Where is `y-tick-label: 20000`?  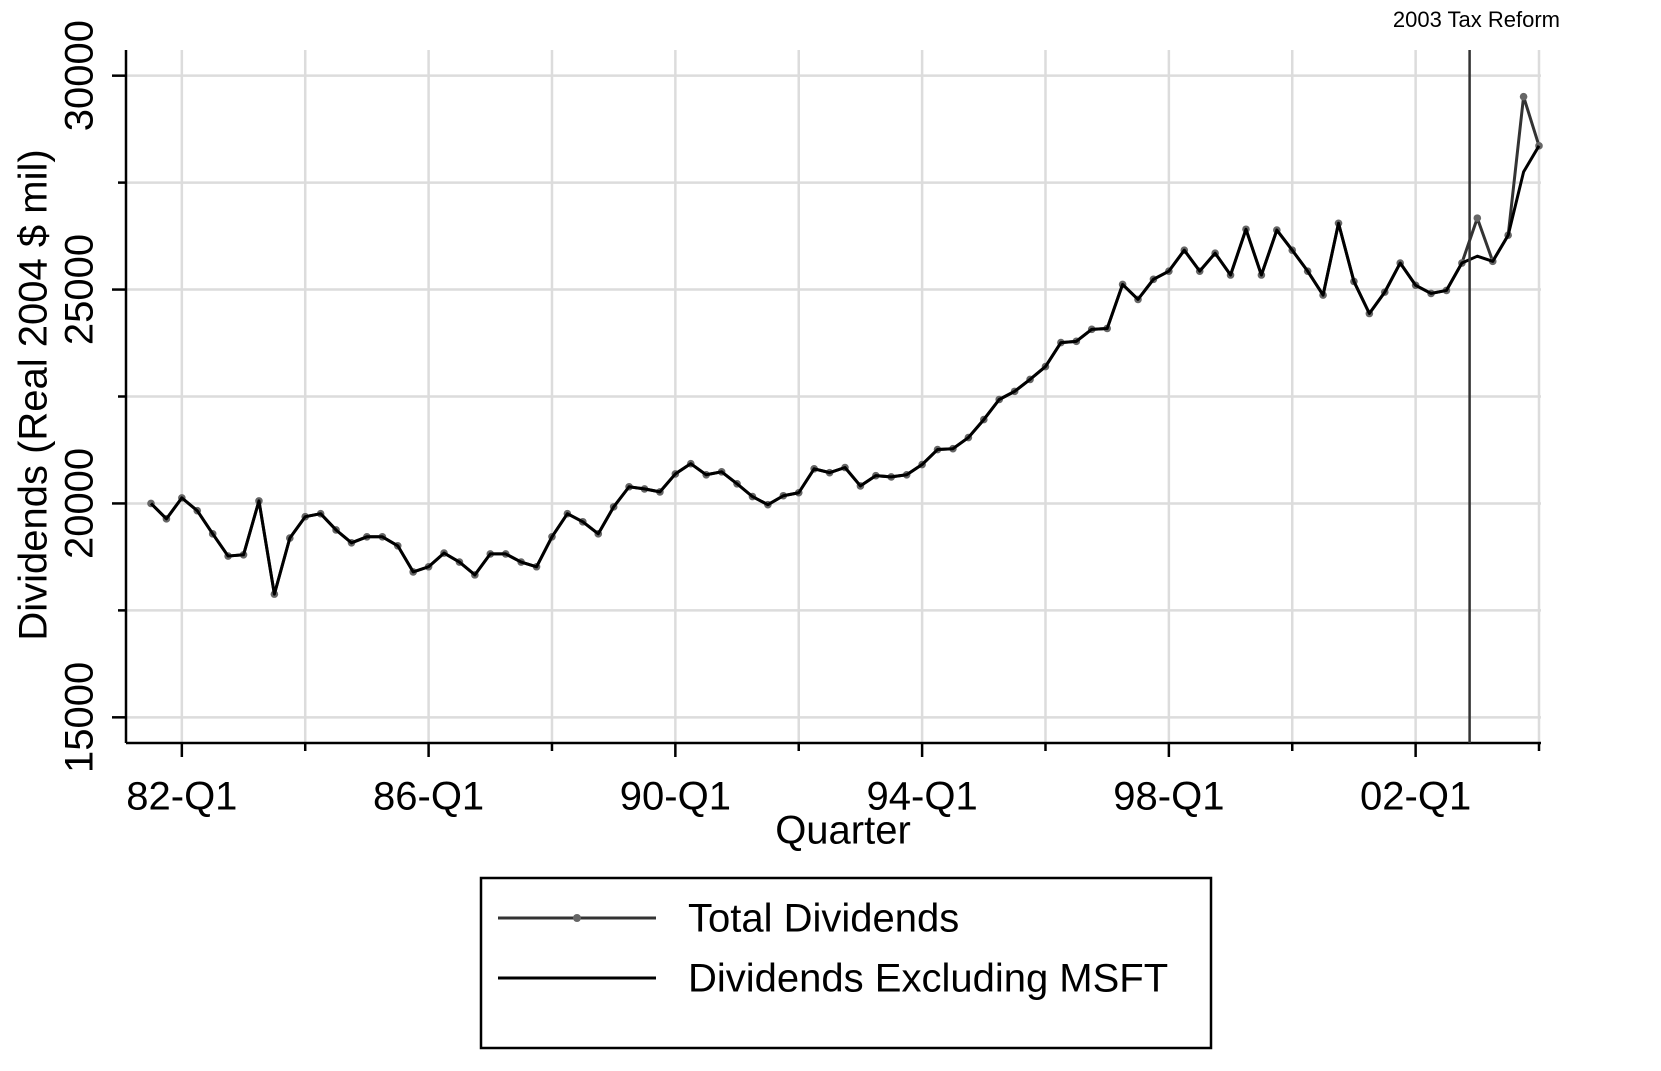
y-tick-label: 20000 is located at coordinates (80, 503).